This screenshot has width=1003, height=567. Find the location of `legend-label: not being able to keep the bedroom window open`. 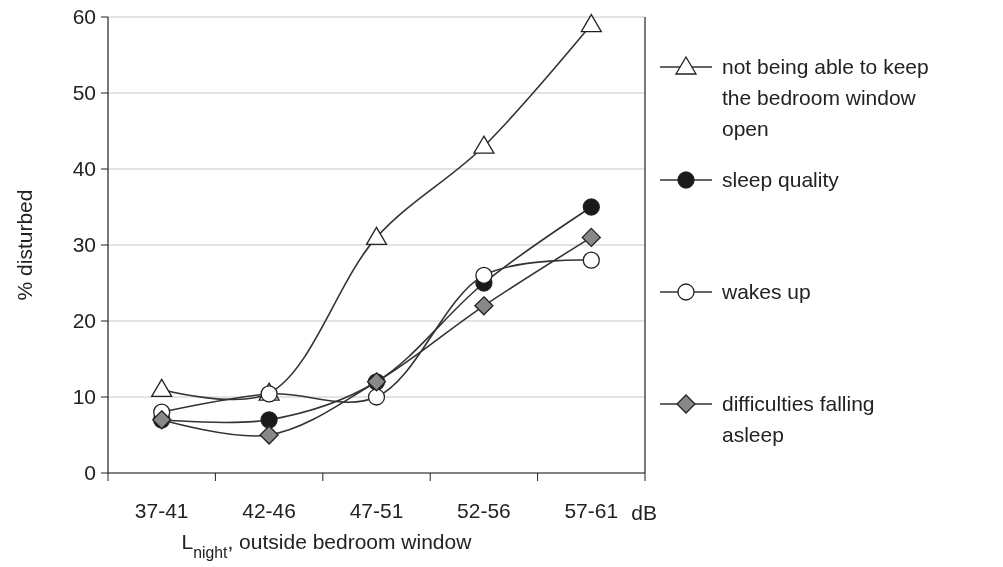

legend-label: not being able to keep the bedroom window open is located at coordinates (825, 98).